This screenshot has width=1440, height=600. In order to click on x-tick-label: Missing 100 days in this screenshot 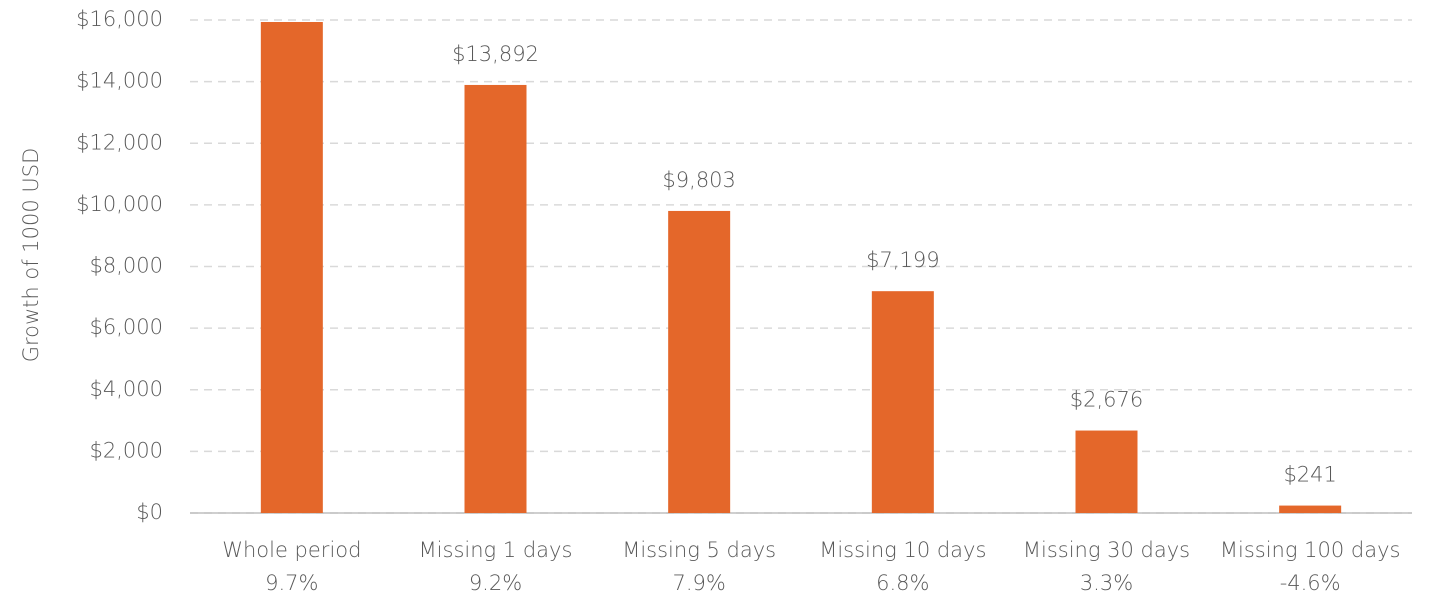, I will do `click(1310, 550)`.